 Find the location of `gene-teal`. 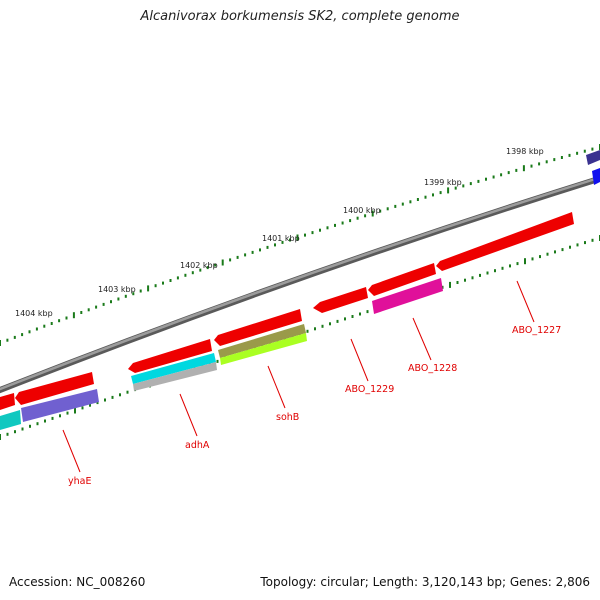

gene-teal is located at coordinates (10, 420).